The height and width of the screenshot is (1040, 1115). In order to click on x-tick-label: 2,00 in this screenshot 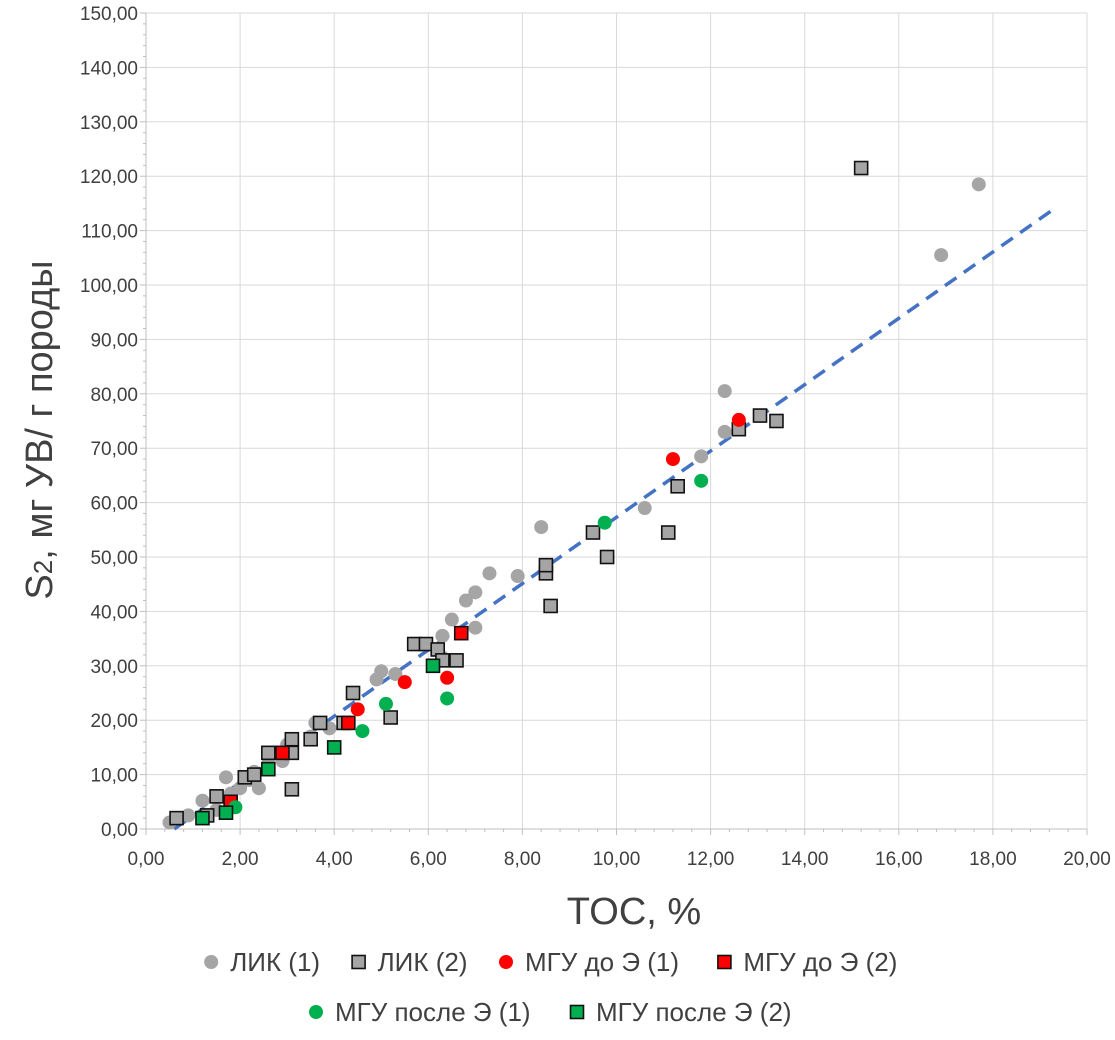, I will do `click(240, 859)`.